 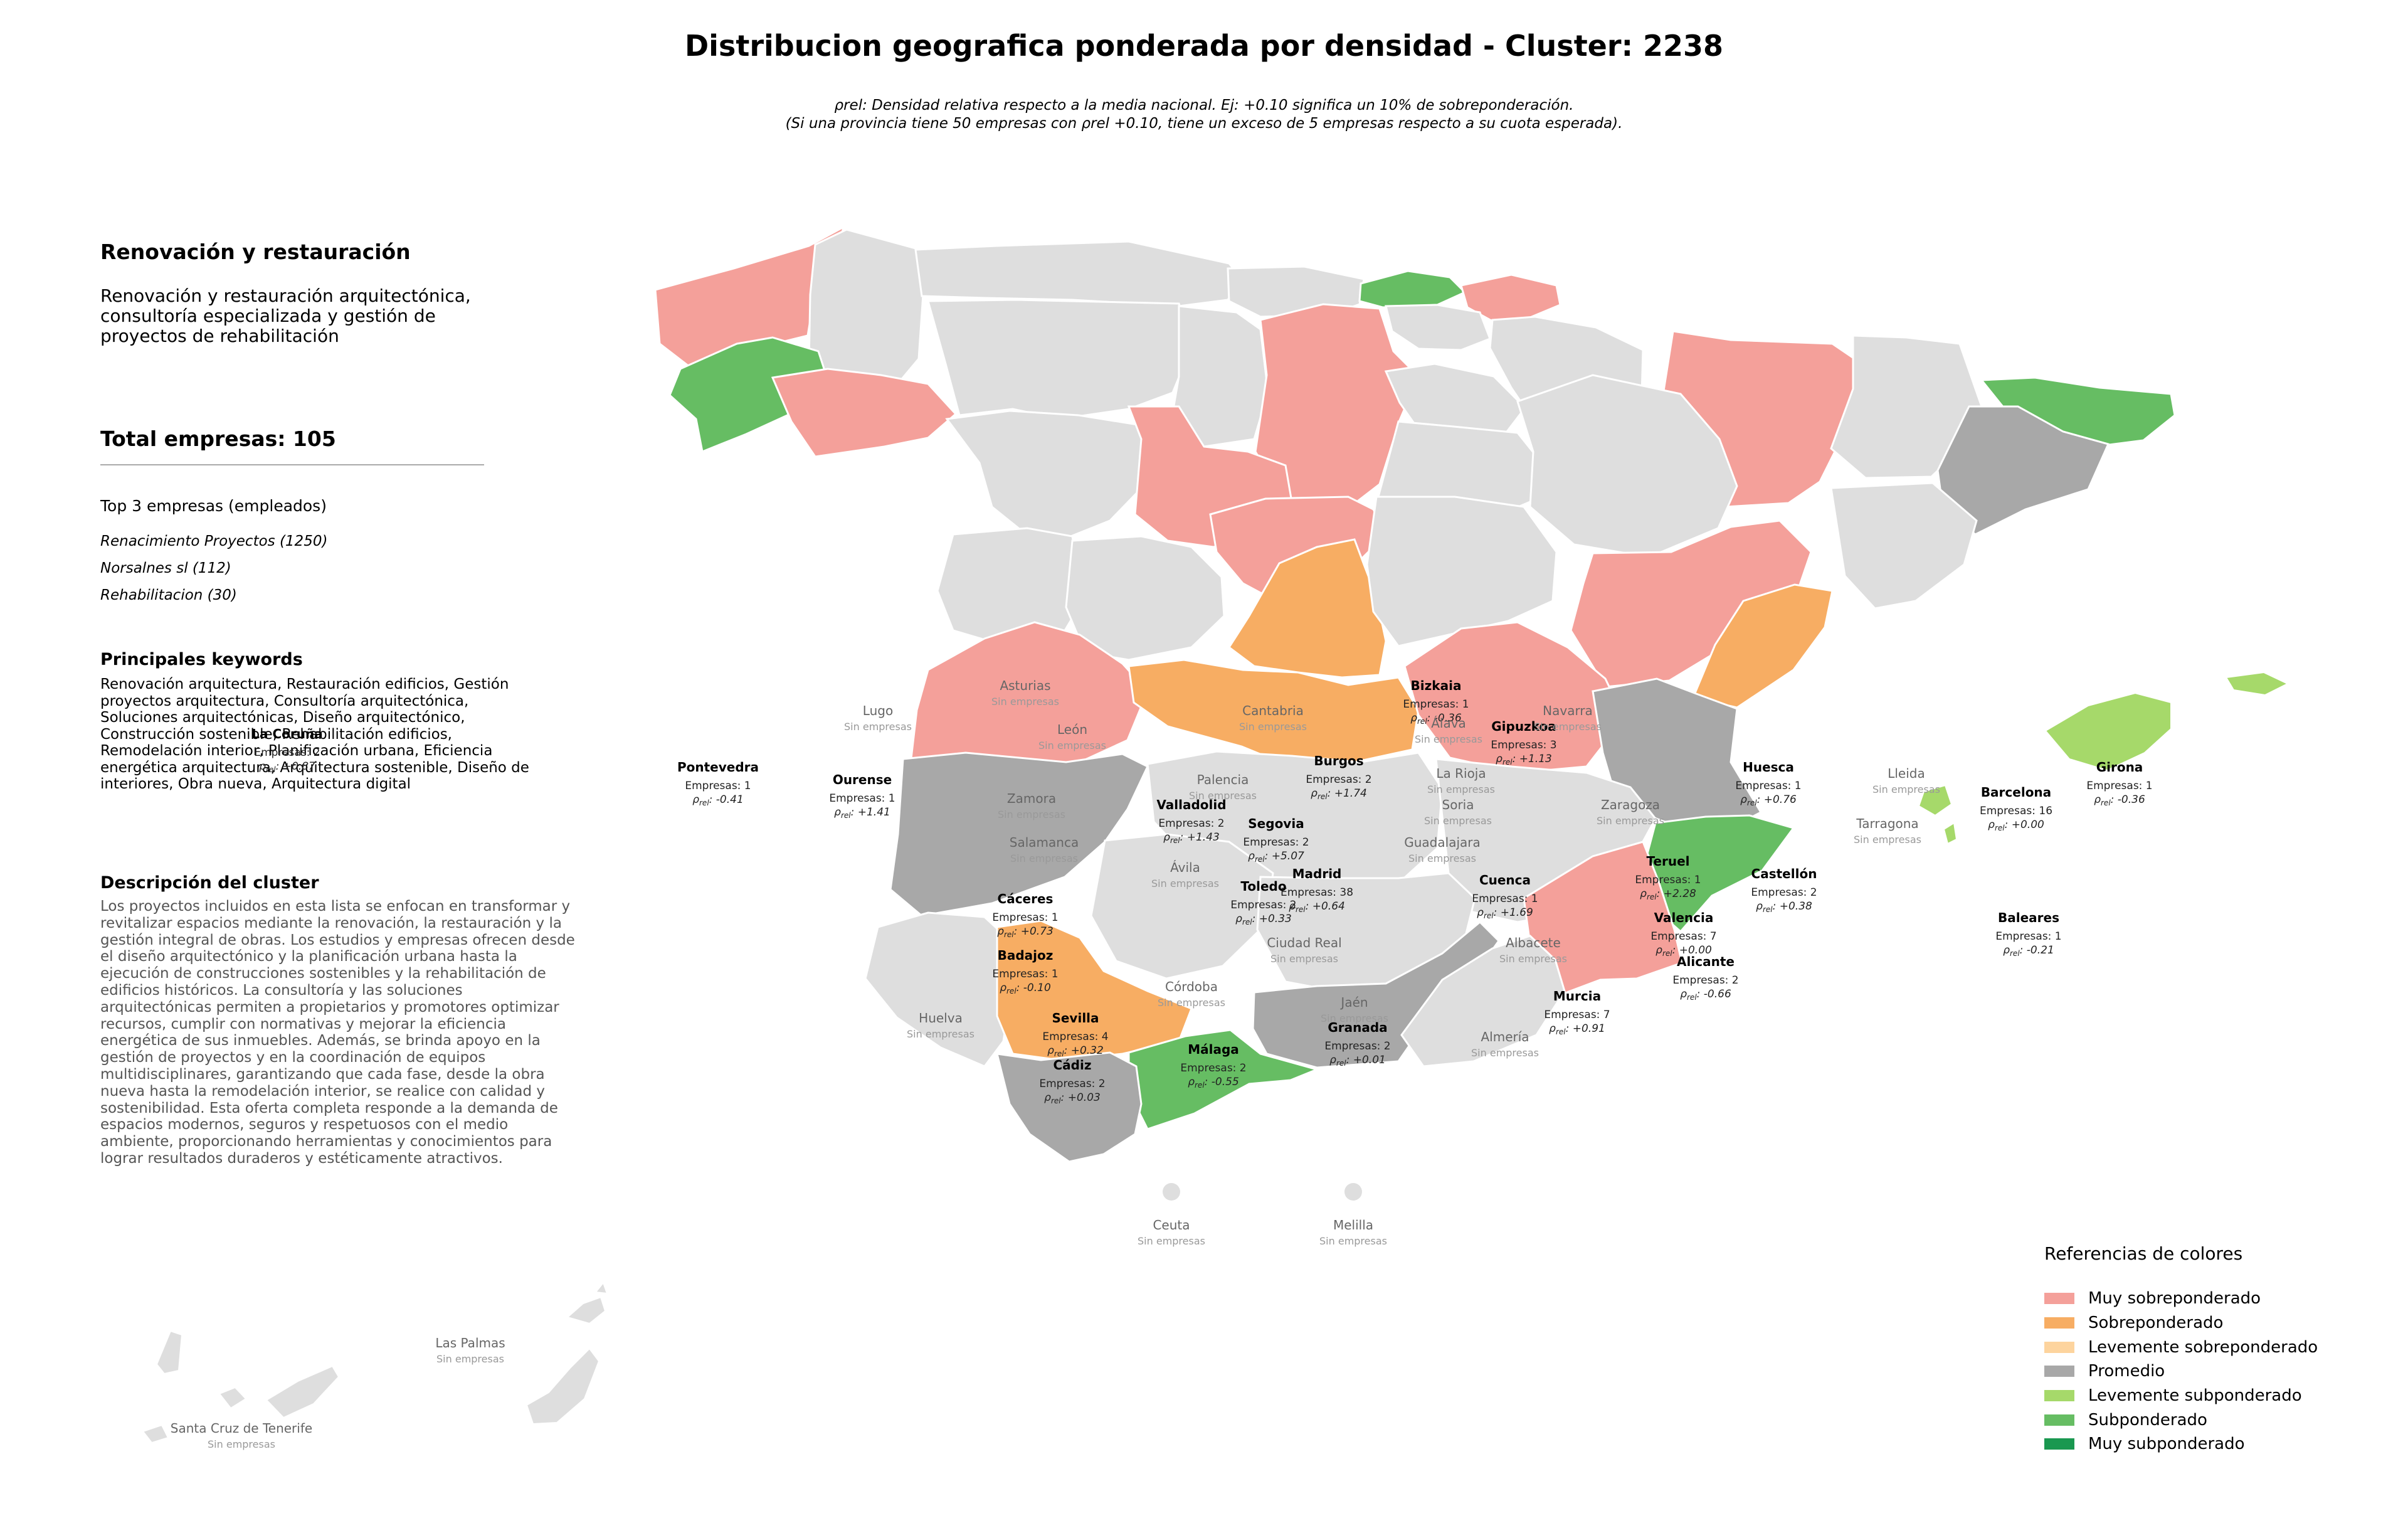 I want to click on province-zaragoza, so click(x=1627, y=466).